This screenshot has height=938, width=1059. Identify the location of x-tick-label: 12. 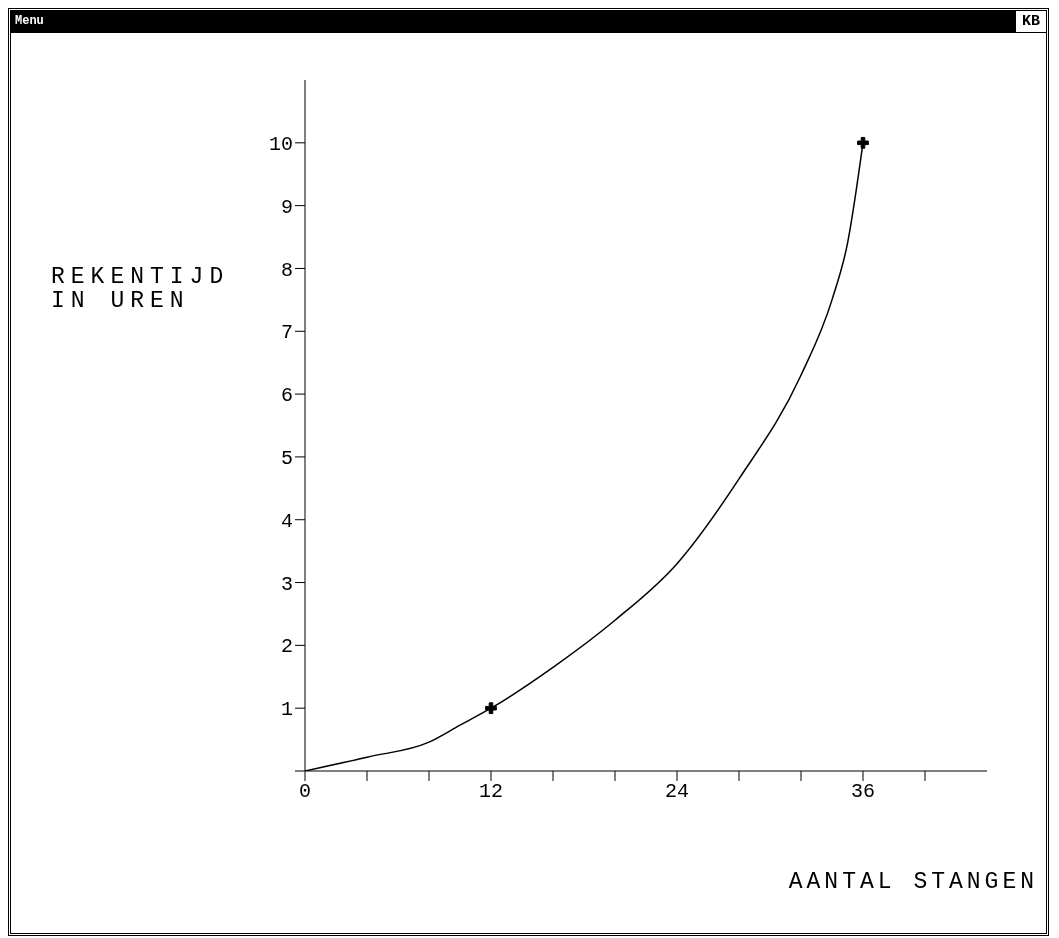
(491, 792).